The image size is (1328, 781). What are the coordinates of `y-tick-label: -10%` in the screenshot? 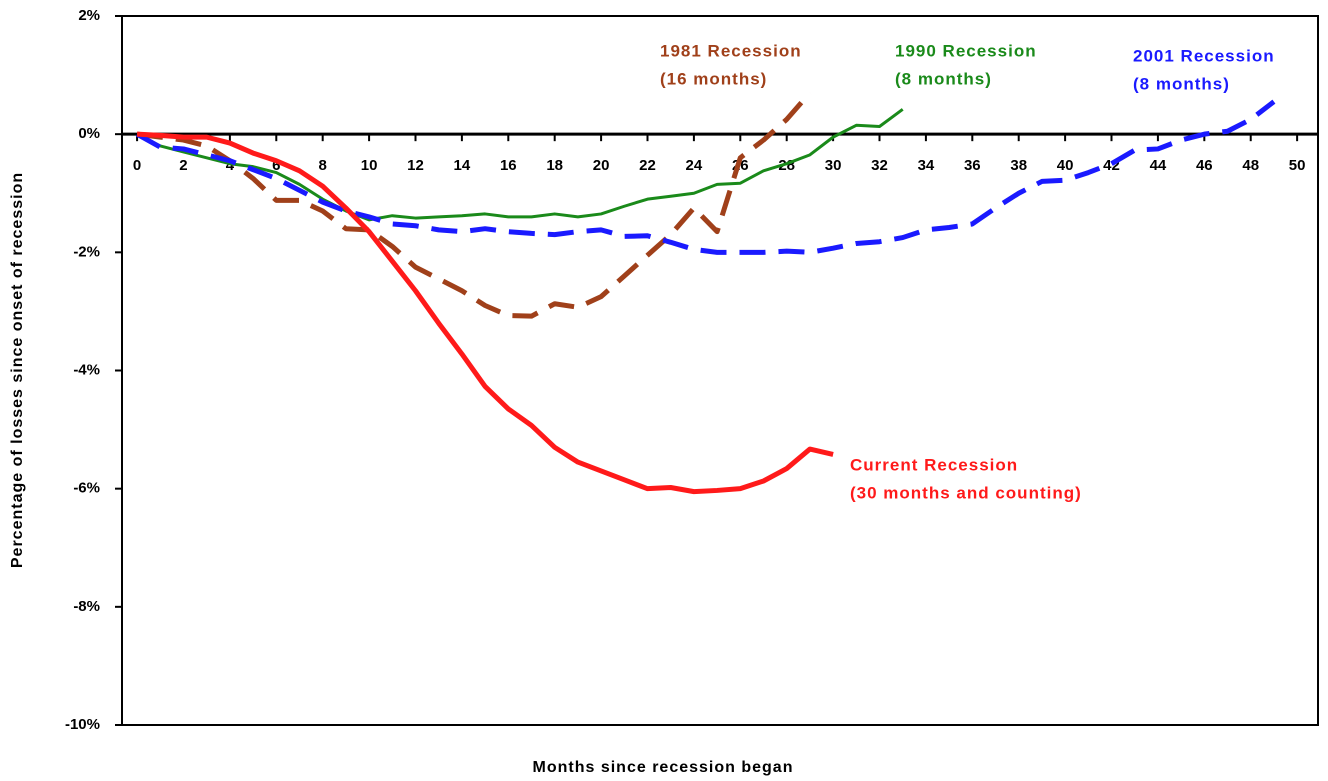 It's located at (82, 724).